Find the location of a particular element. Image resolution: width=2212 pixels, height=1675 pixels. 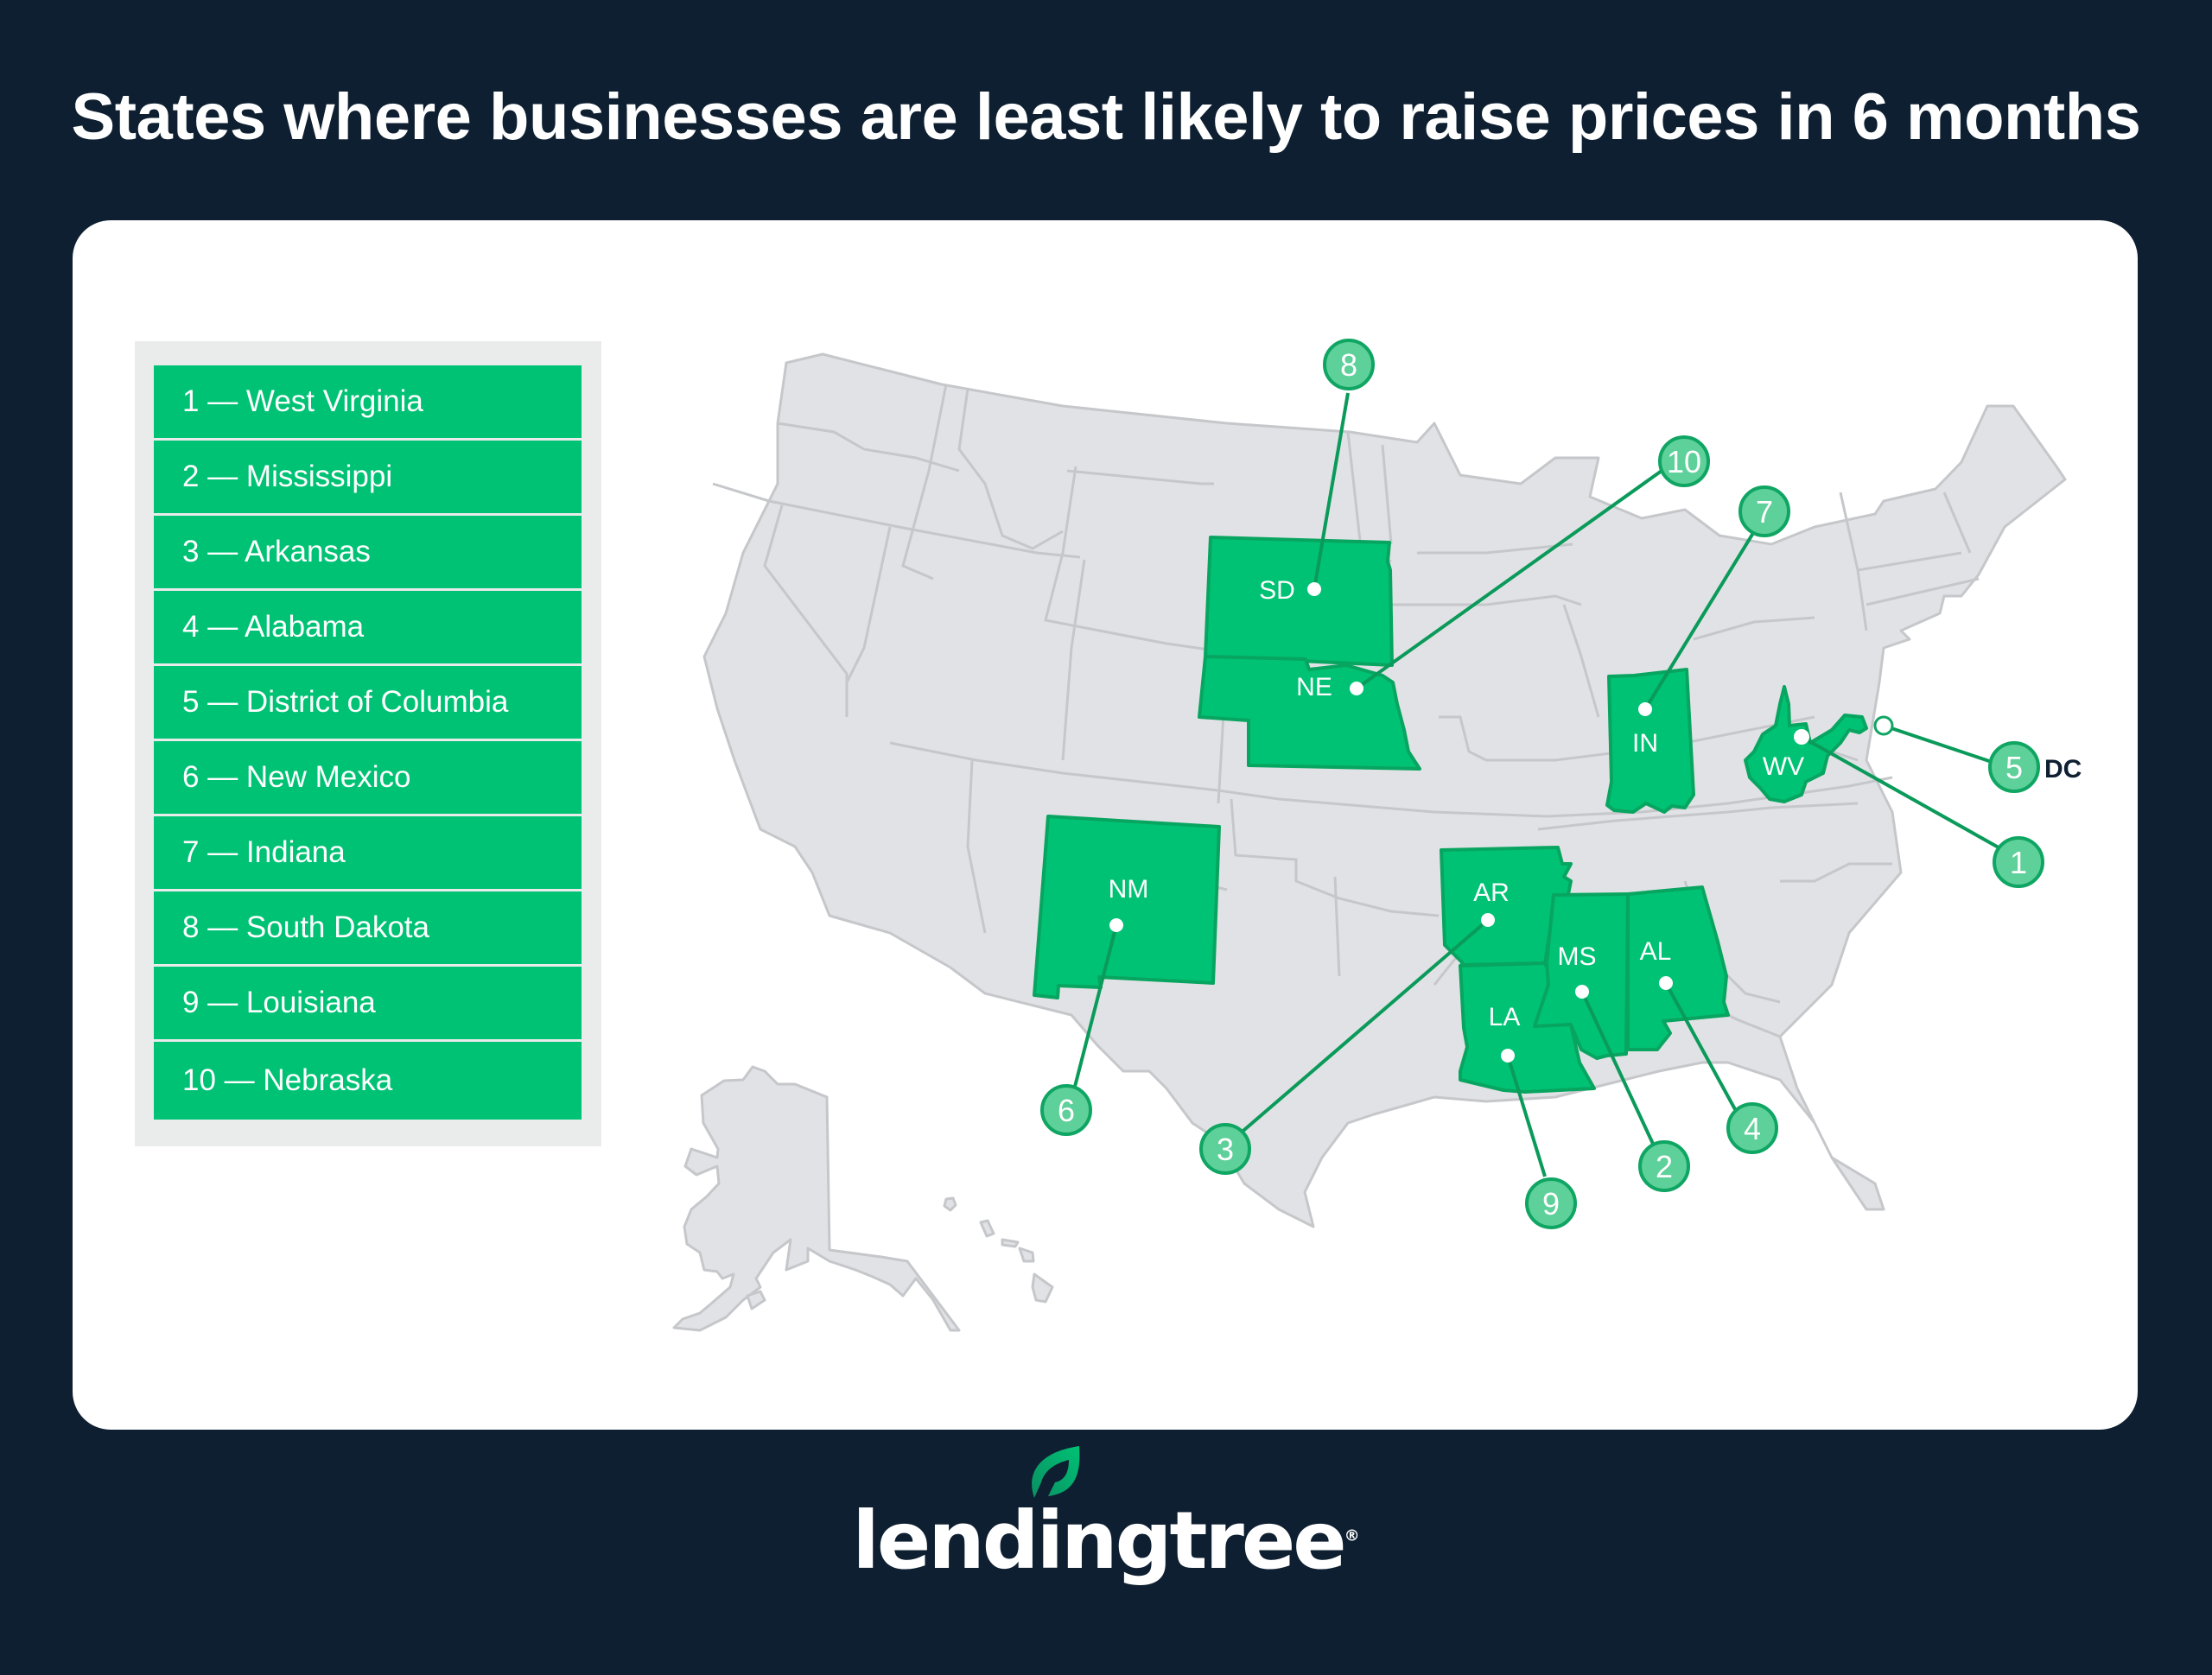

rank-bubble-6: 6 is located at coordinates (1066, 1110).